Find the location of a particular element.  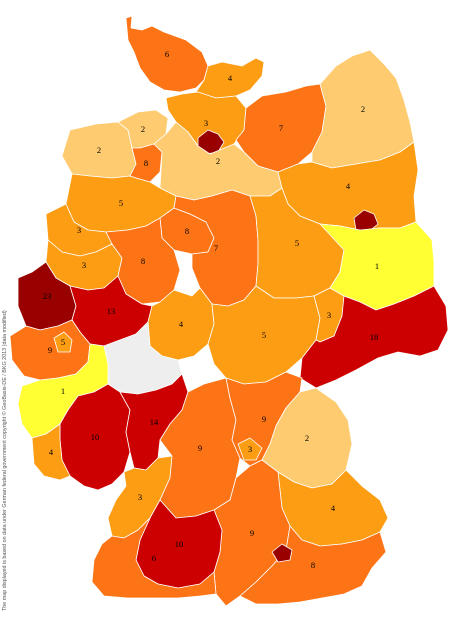

region-muenchen is located at coordinates (313, 565).